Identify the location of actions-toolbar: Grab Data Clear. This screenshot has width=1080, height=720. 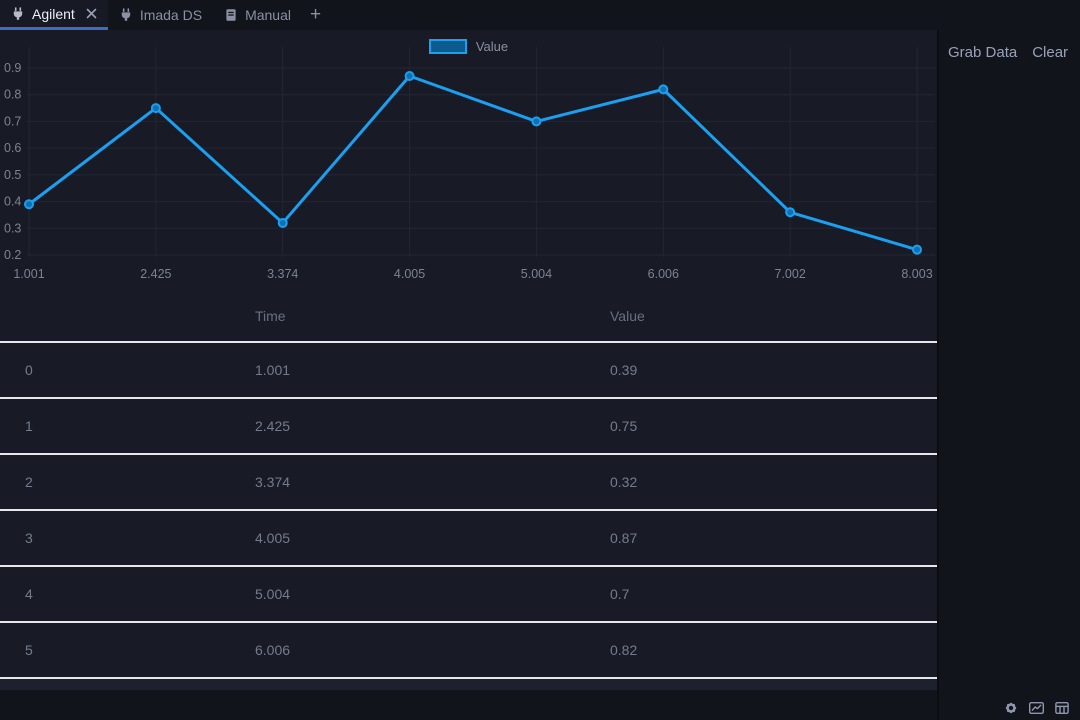
(1009, 45).